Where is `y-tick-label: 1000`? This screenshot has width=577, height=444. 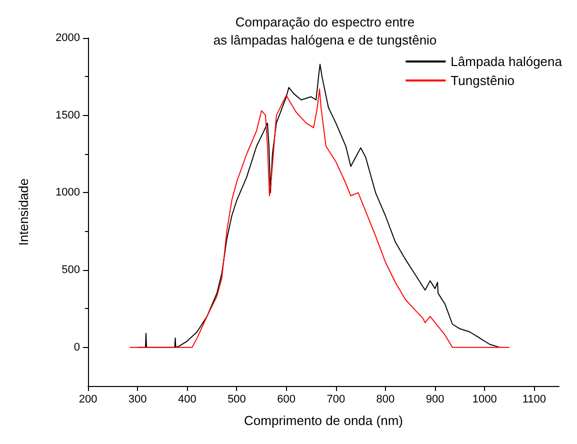
y-tick-label: 1000 is located at coordinates (68, 192).